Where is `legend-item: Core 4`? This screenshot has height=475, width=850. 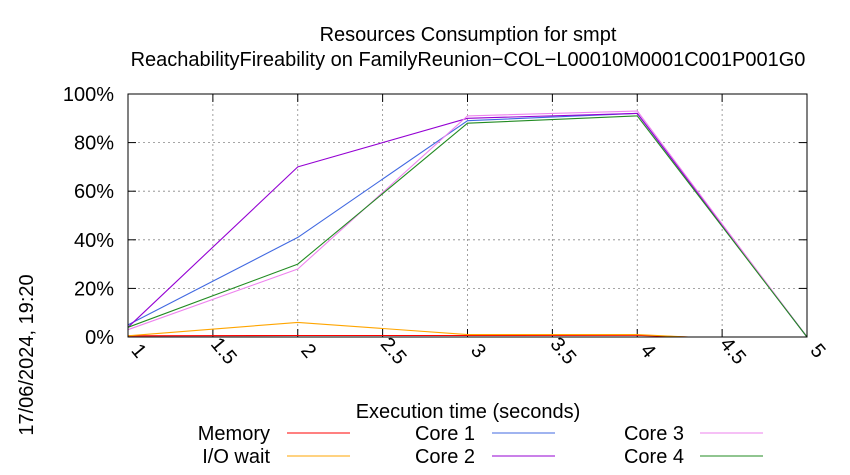
legend-item: Core 4 is located at coordinates (693, 457).